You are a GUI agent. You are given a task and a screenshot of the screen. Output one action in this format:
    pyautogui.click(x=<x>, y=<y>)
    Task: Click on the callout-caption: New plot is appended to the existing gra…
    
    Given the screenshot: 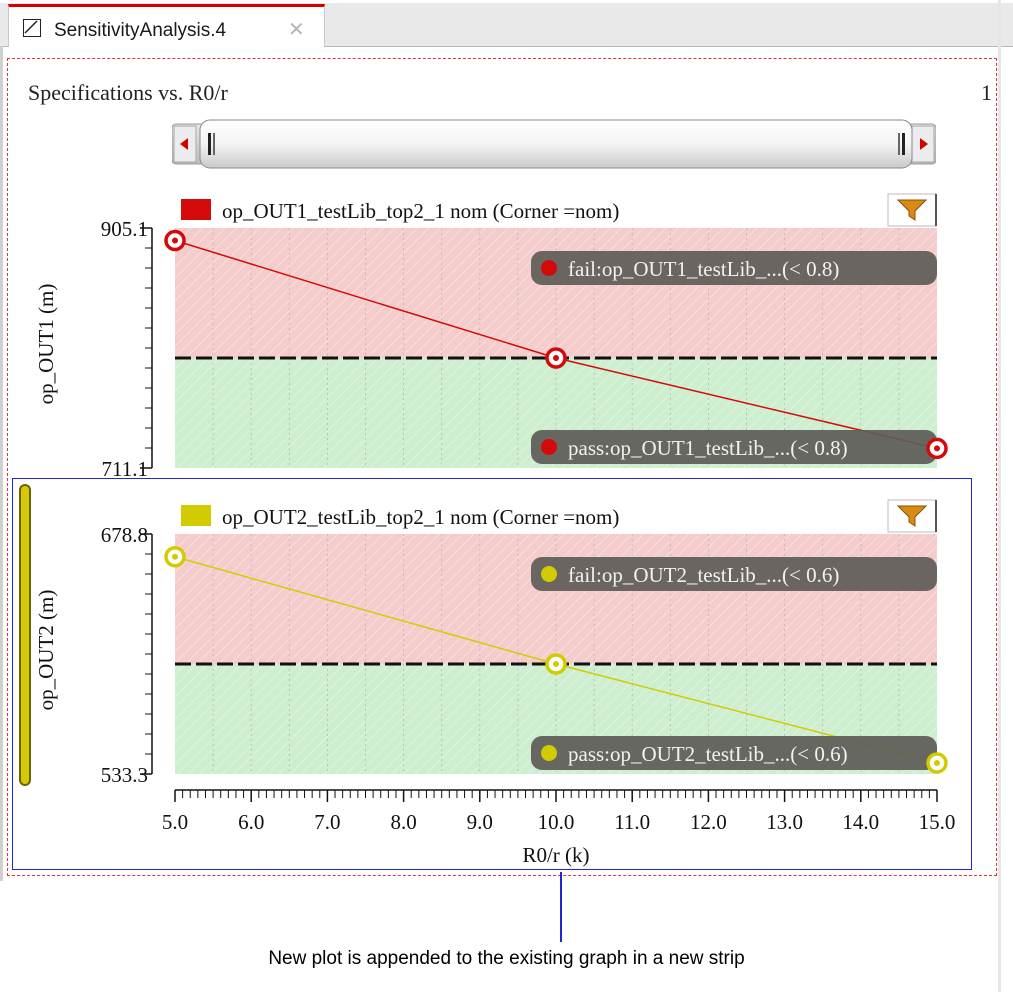 What is the action you would take?
    pyautogui.click(x=506, y=958)
    